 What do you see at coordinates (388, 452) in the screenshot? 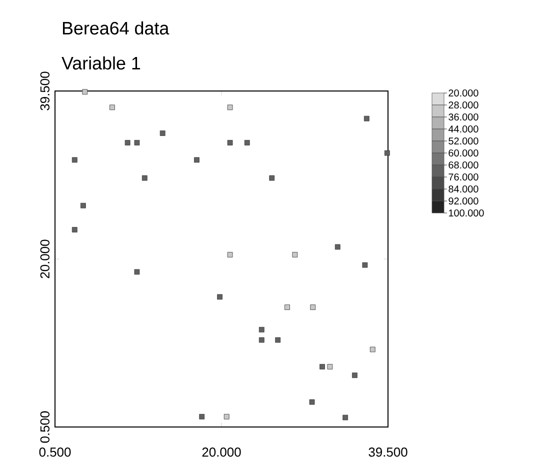
I see `x-tick-label: 39.500` at bounding box center [388, 452].